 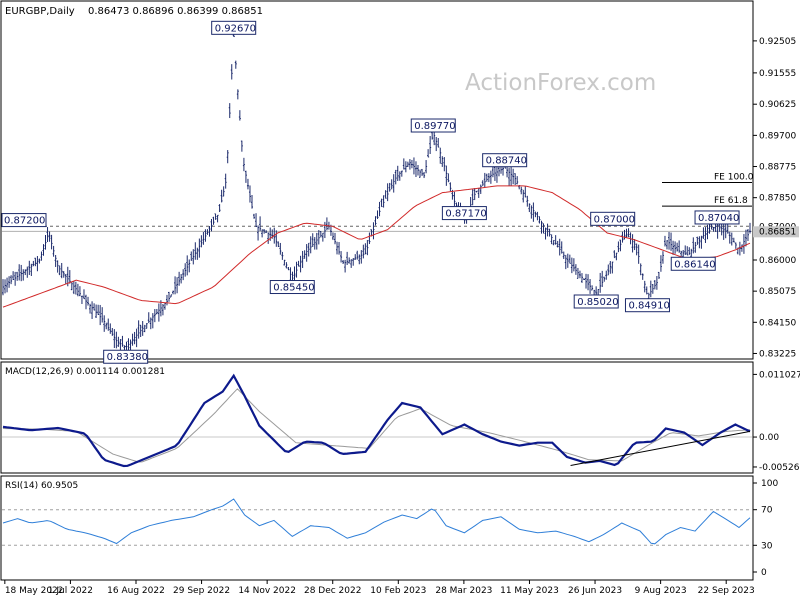 What do you see at coordinates (398, 591) in the screenshot?
I see `time-axis-label-6: 10 Feb 2023` at bounding box center [398, 591].